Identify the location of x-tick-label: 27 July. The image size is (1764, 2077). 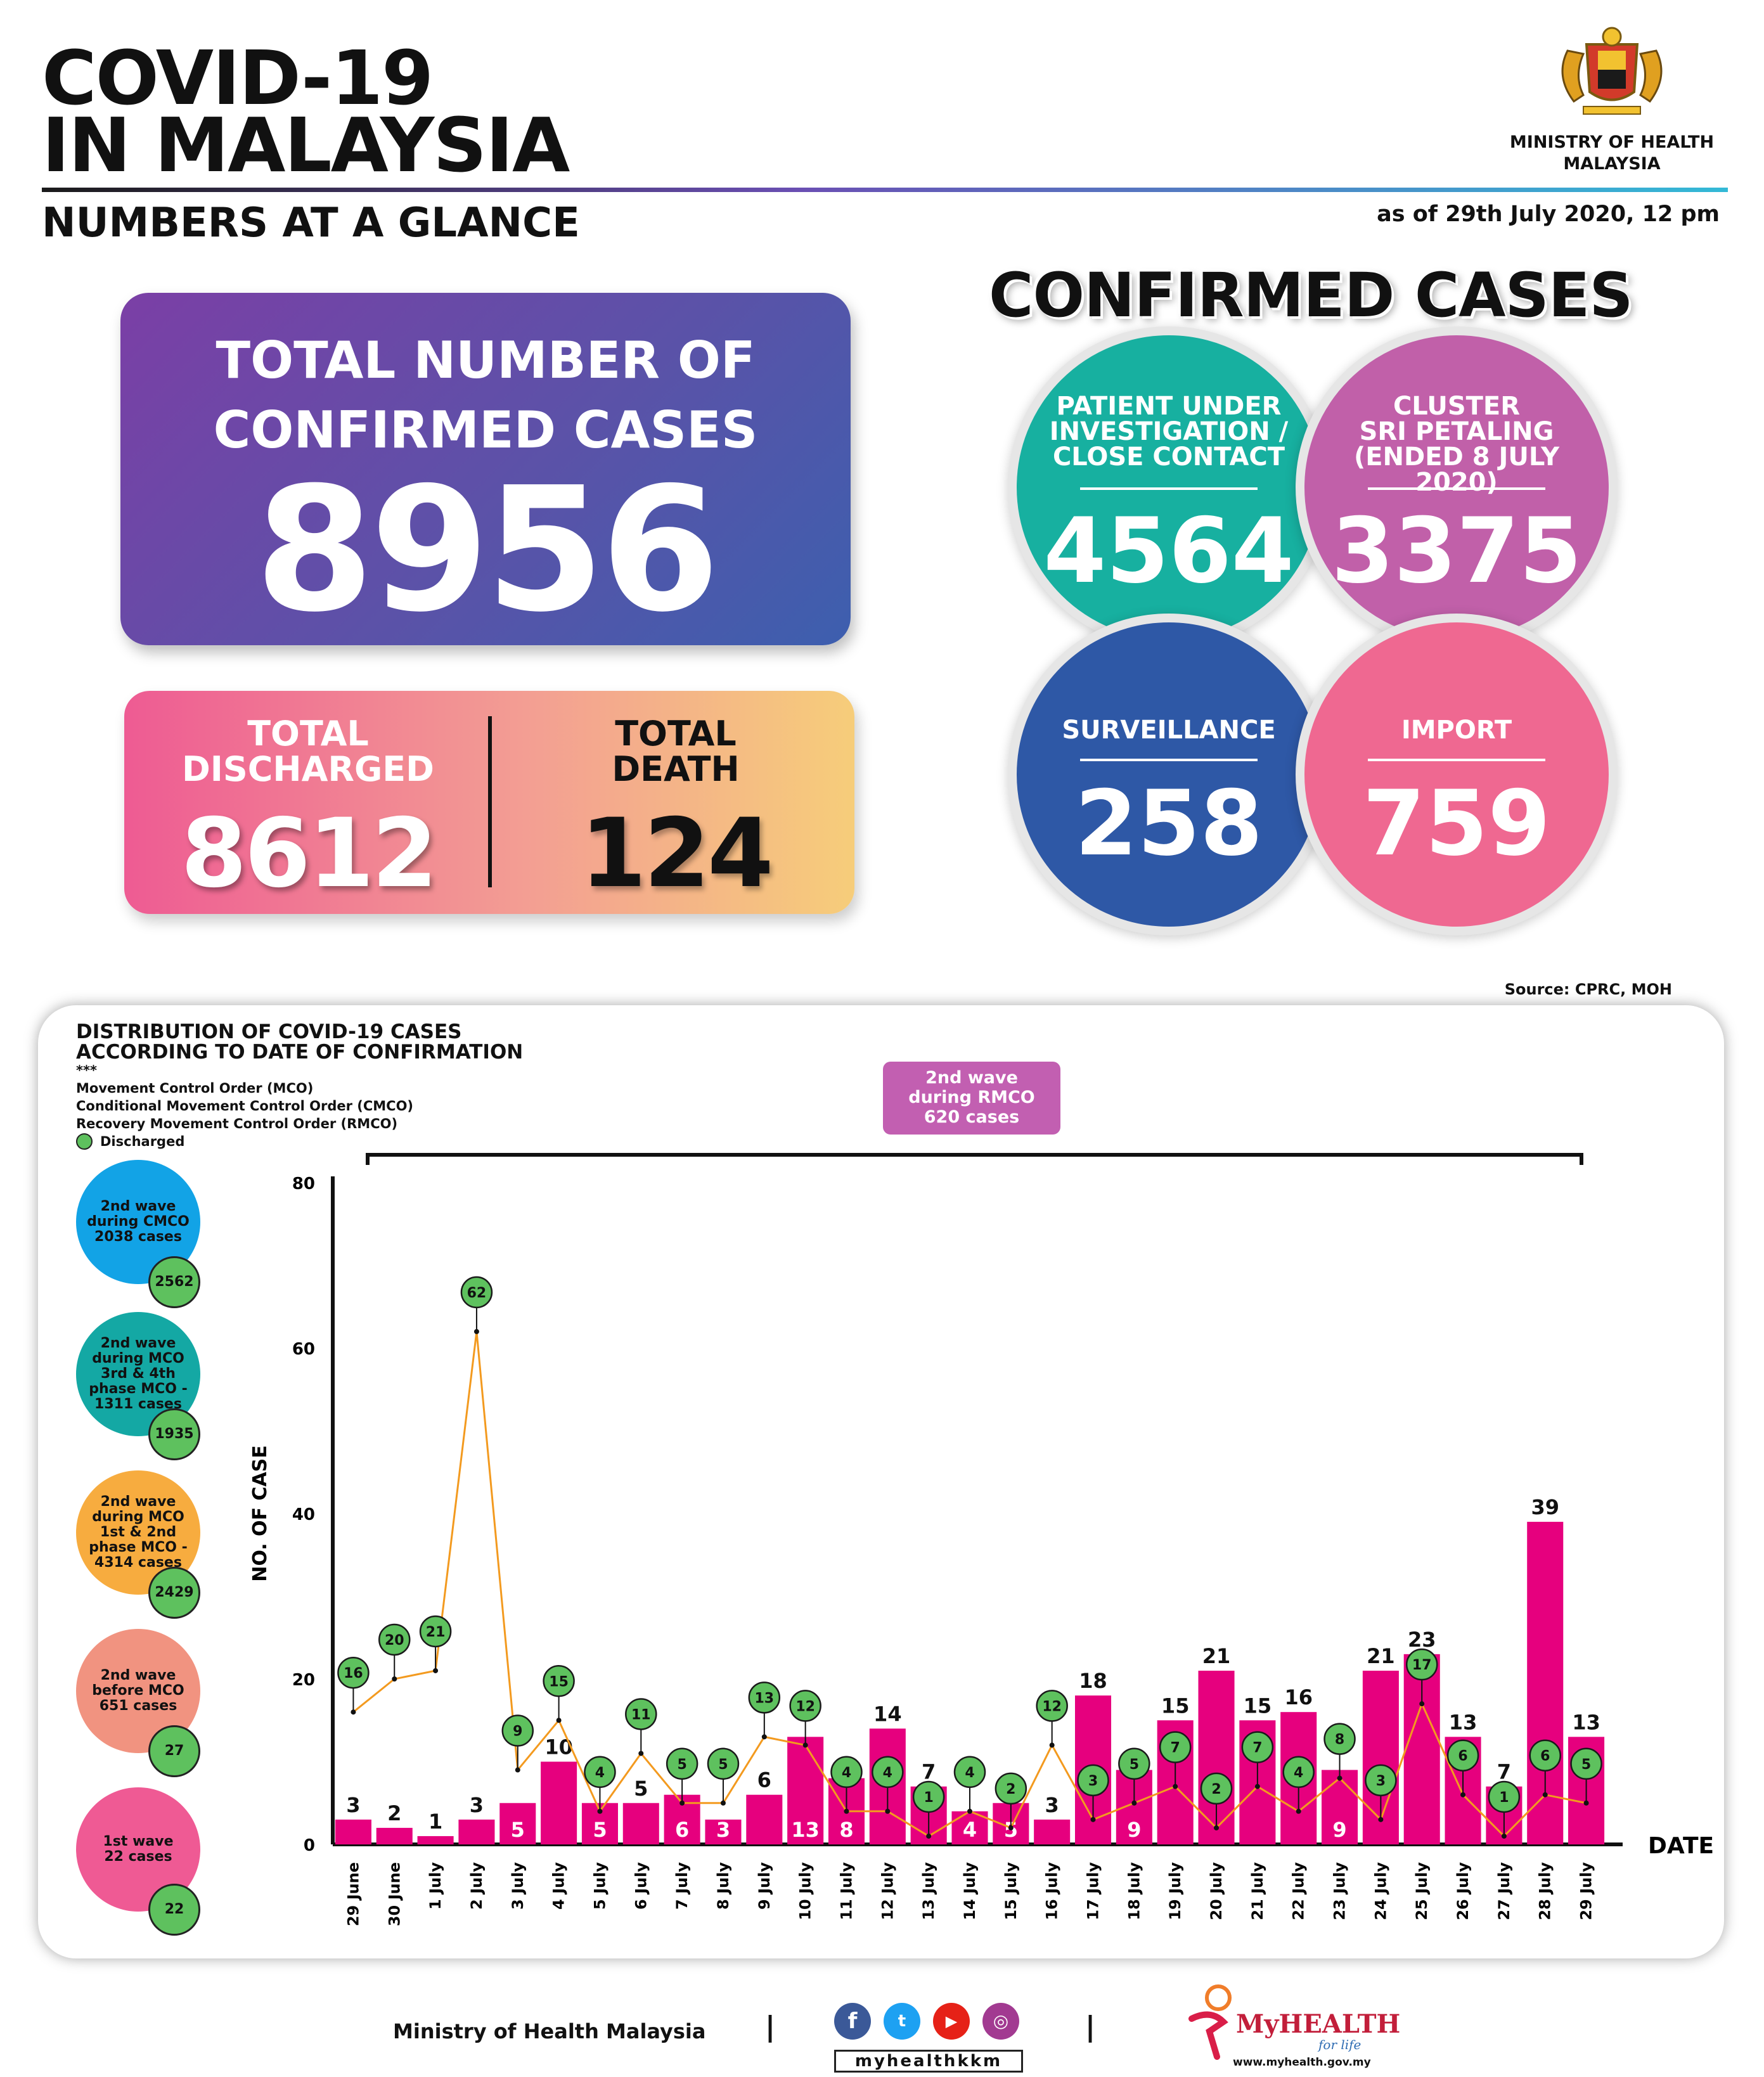
(1504, 1891).